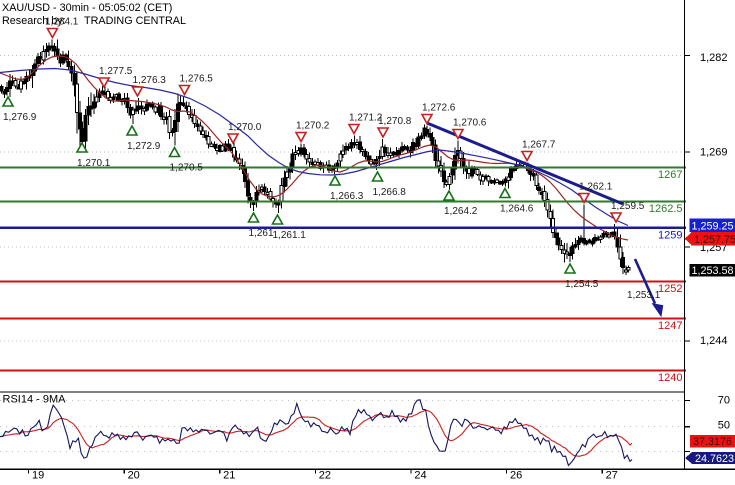 This screenshot has height=485, width=735. I want to click on svg-text: 1,267.7, so click(539, 145).